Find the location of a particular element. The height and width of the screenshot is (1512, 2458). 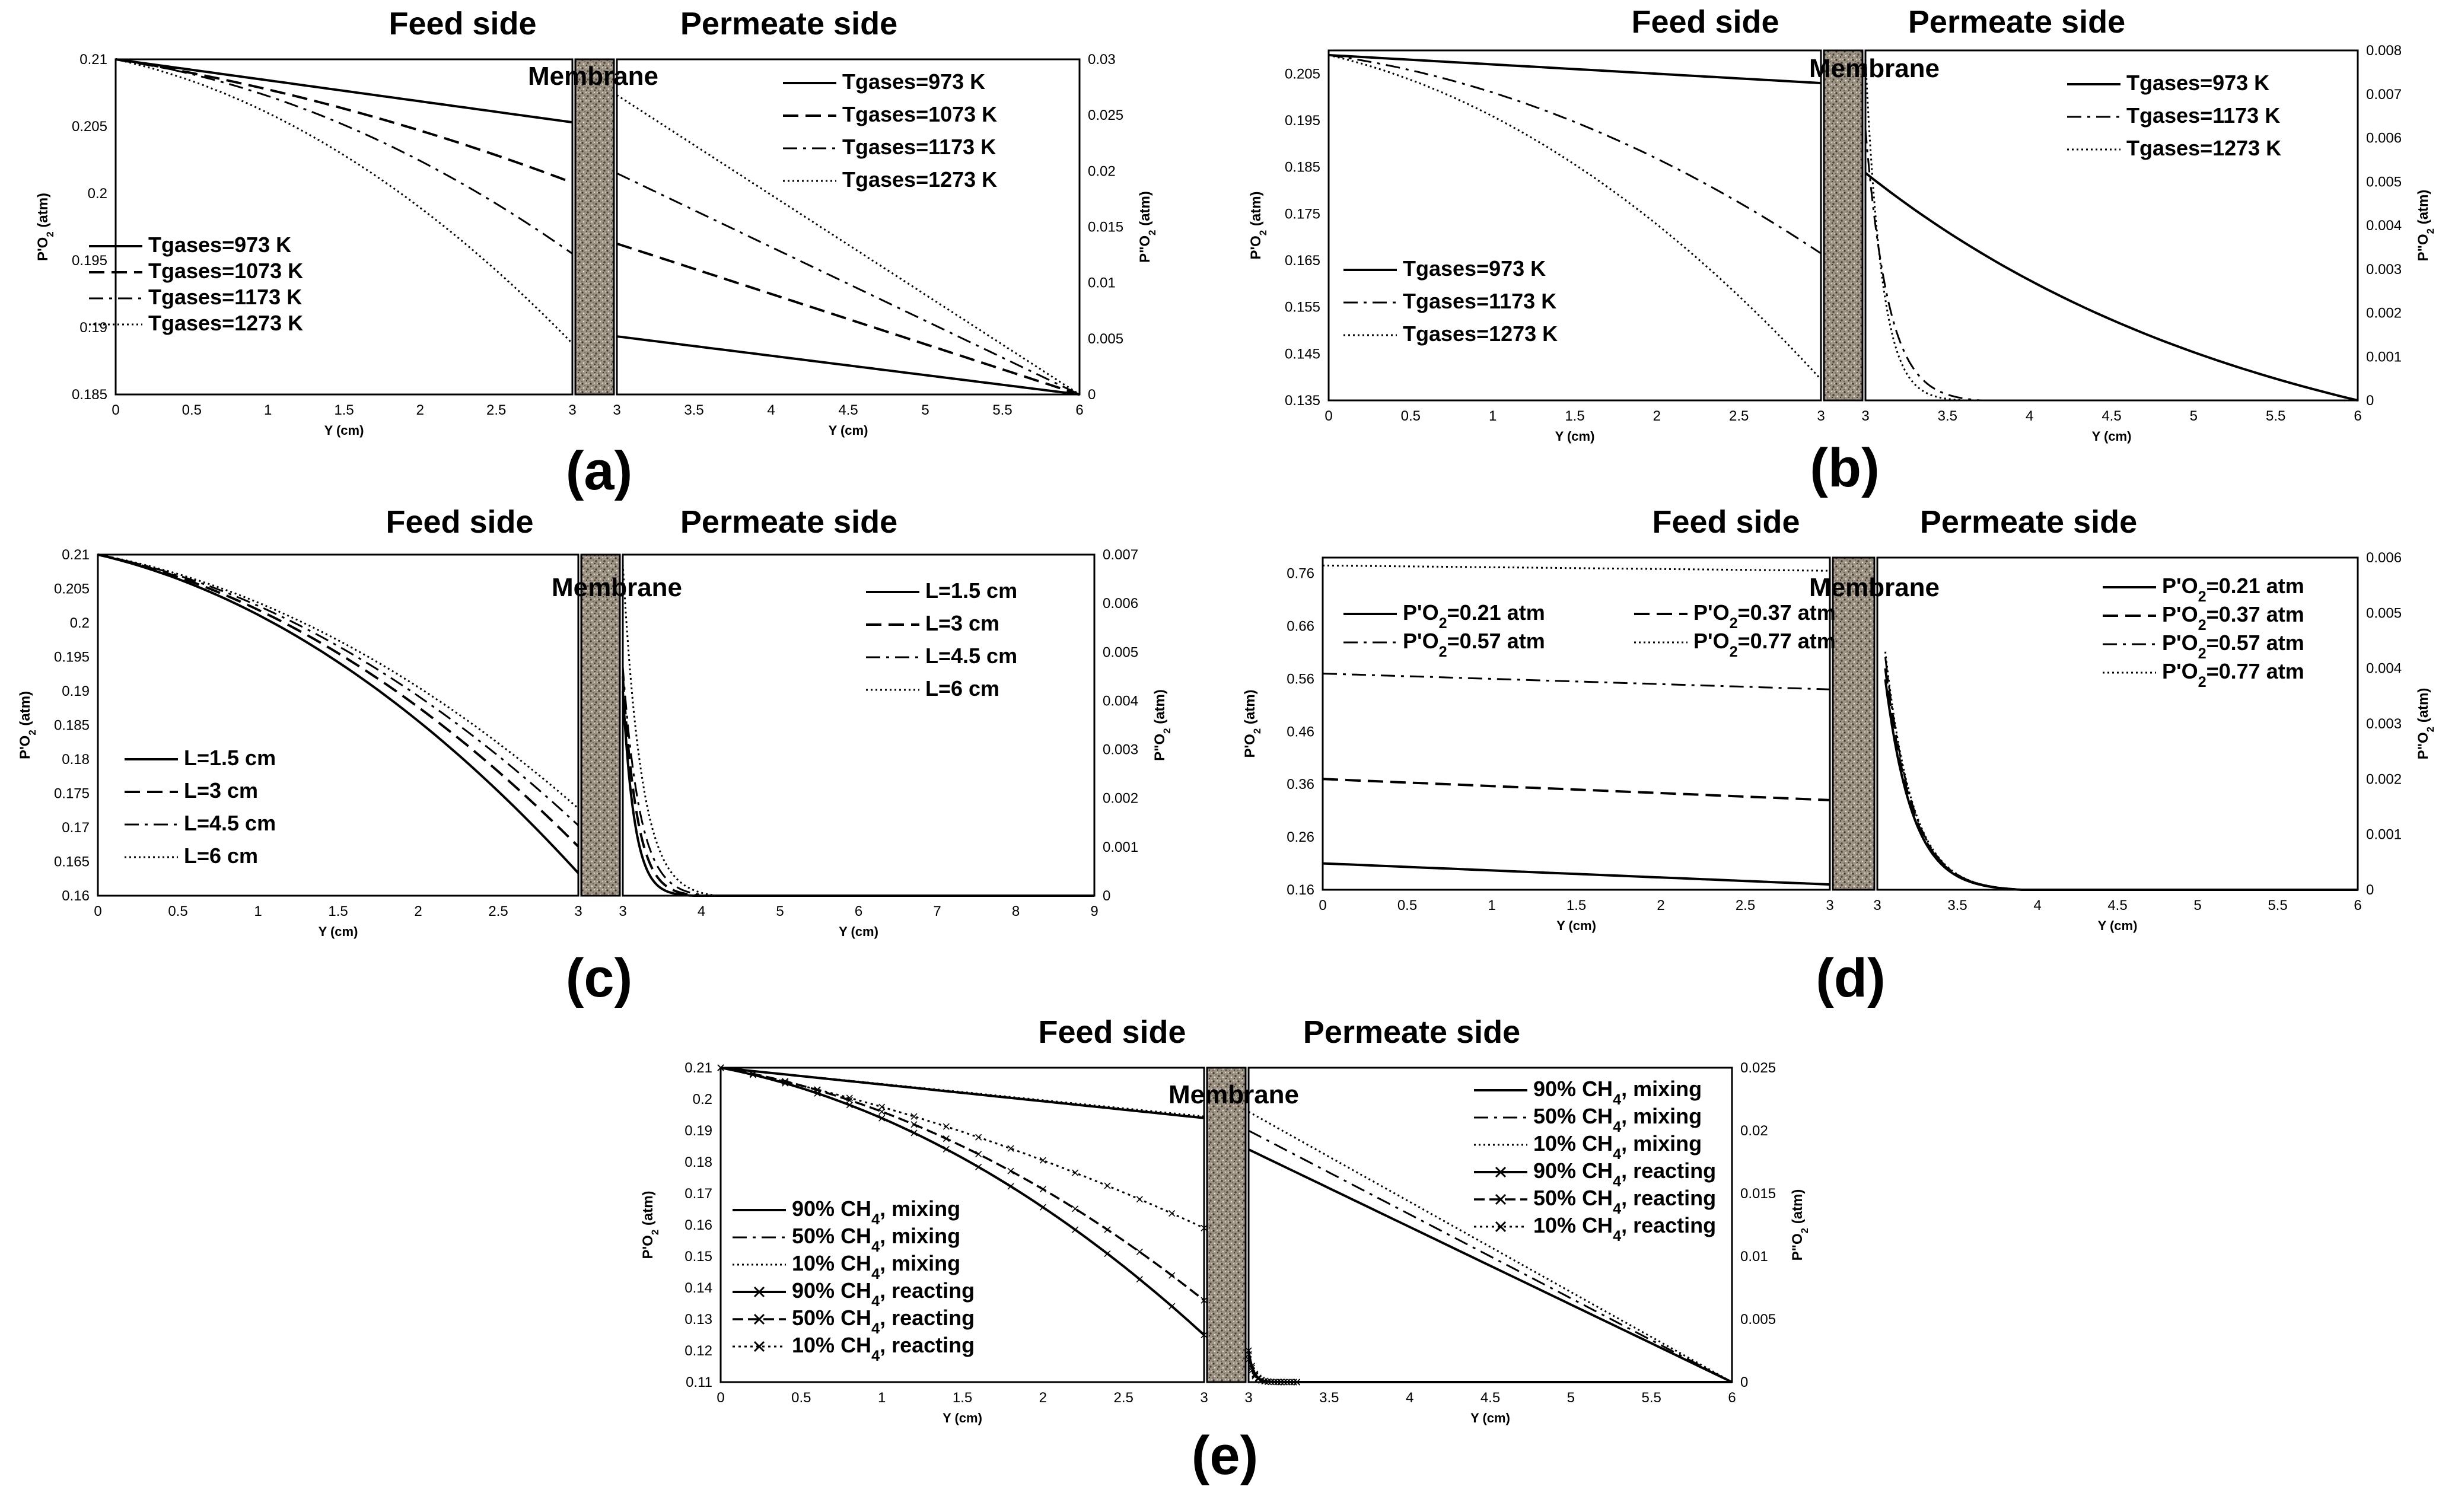

feed-legend-entry: 90% CH4, reacting is located at coordinates (884, 1294).